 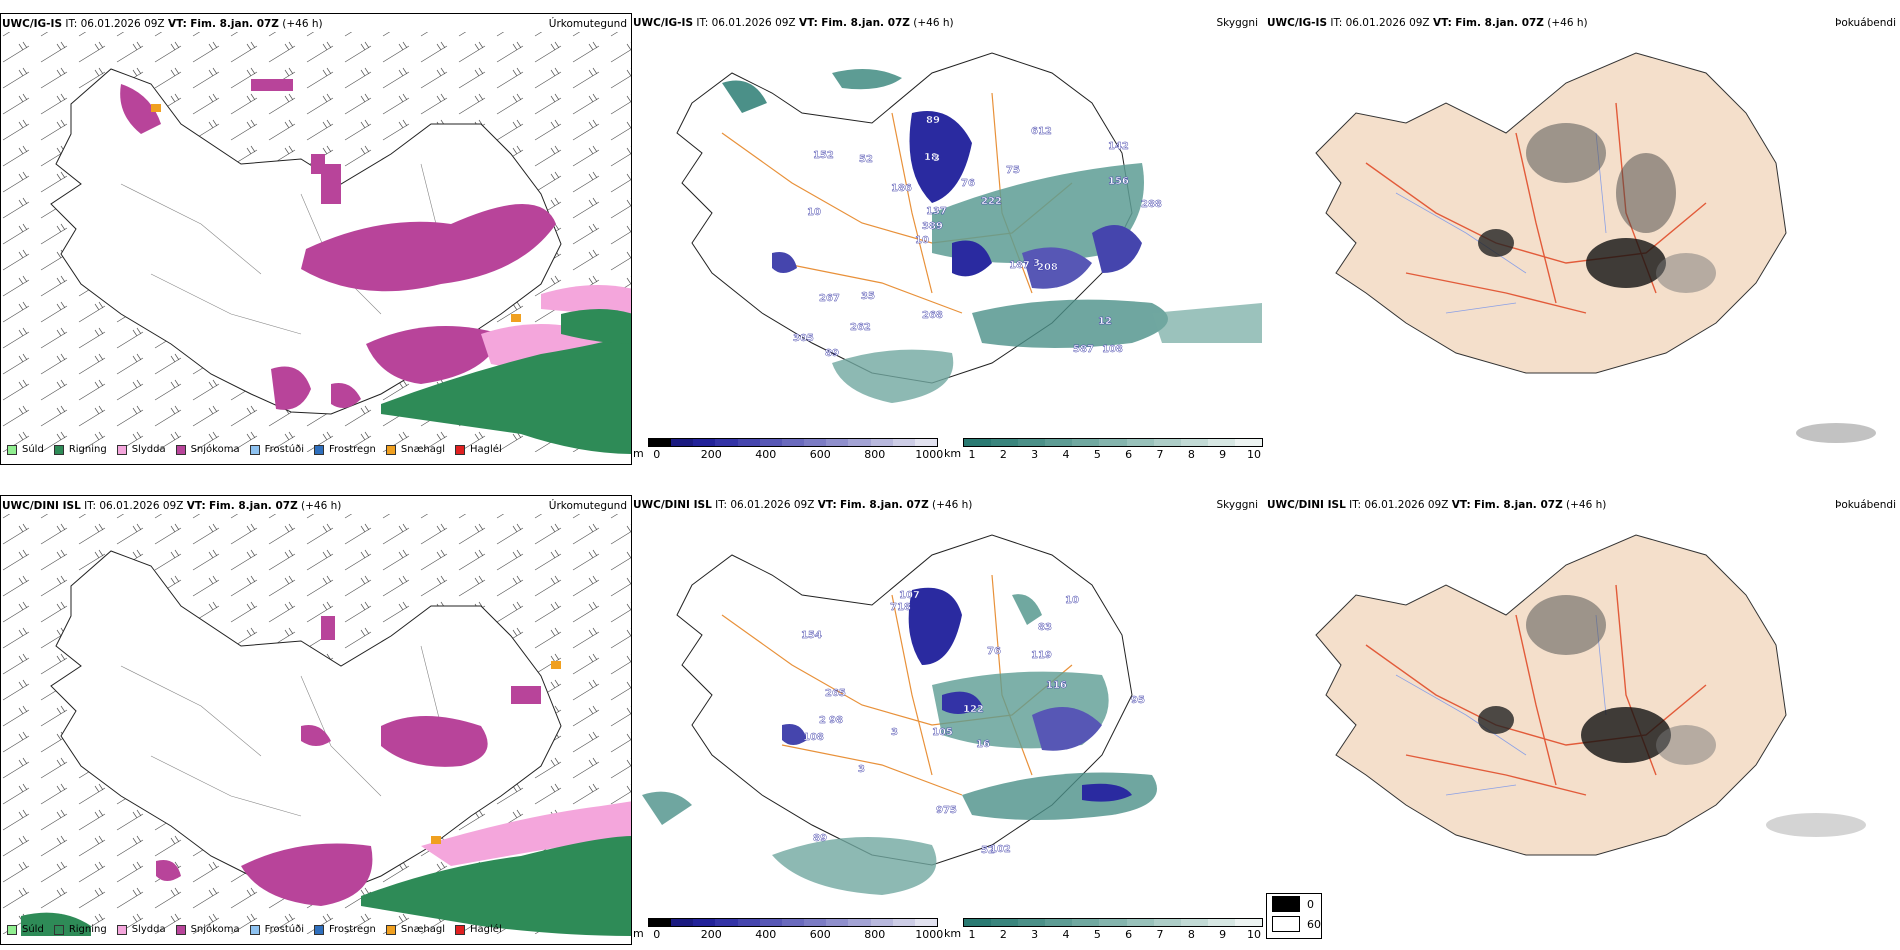 I want to click on cloud-base-value: 186, so click(x=901, y=188).